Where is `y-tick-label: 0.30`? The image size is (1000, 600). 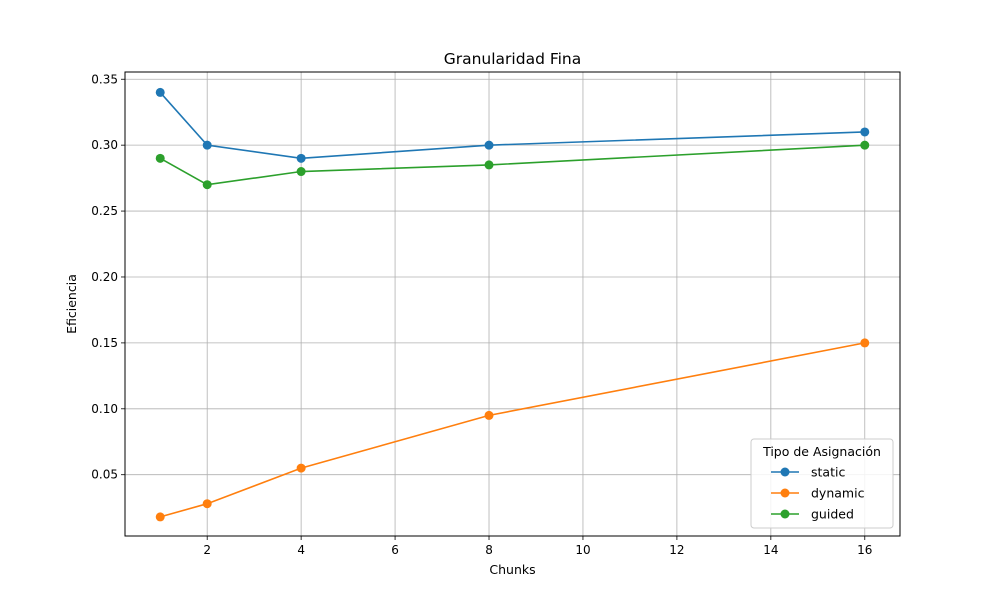 y-tick-label: 0.30 is located at coordinates (104, 145).